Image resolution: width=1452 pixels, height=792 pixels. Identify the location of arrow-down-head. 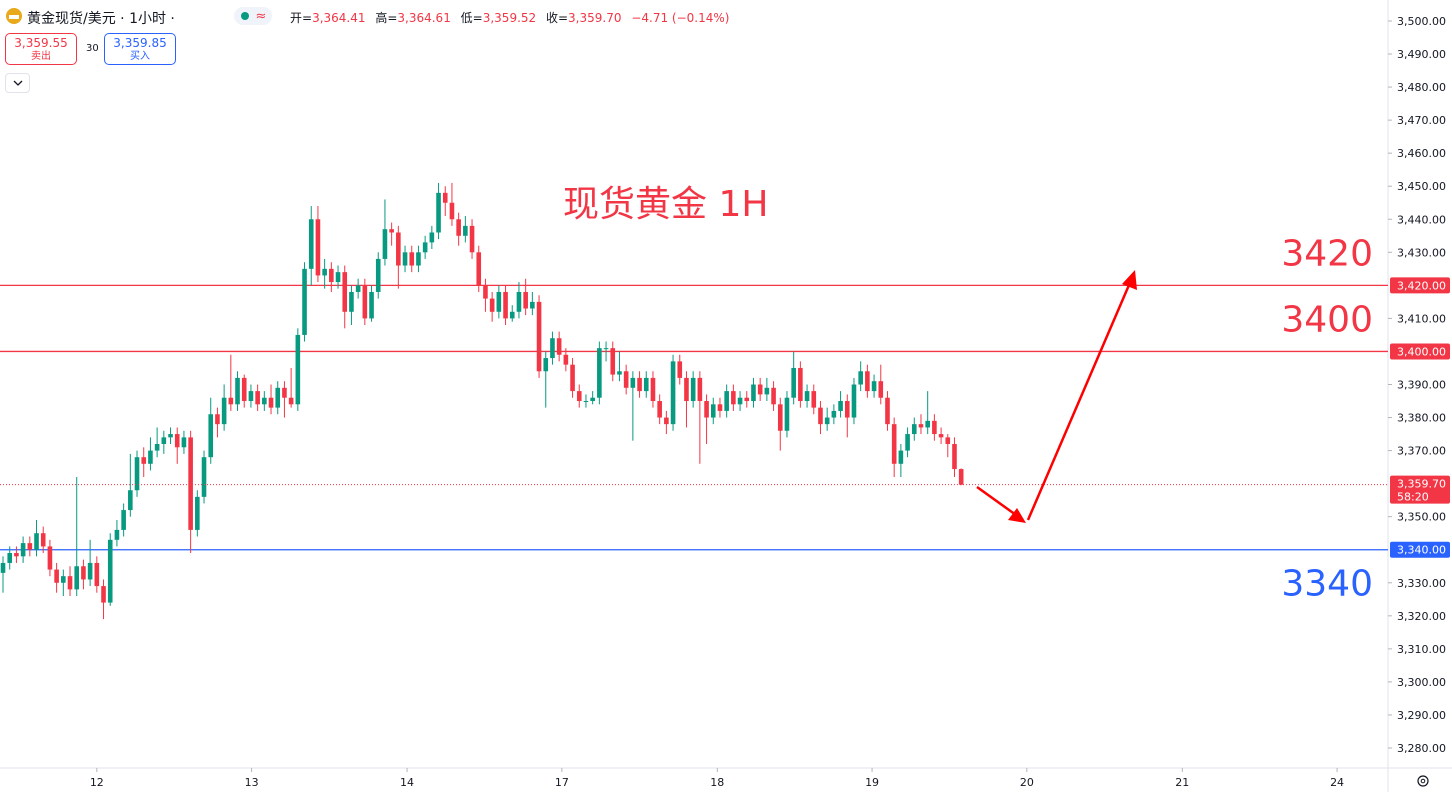
(1017, 515).